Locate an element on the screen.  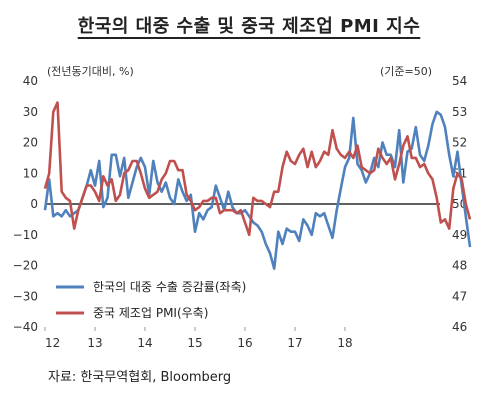
left-tick-label: 0 is located at coordinates (34, 204).